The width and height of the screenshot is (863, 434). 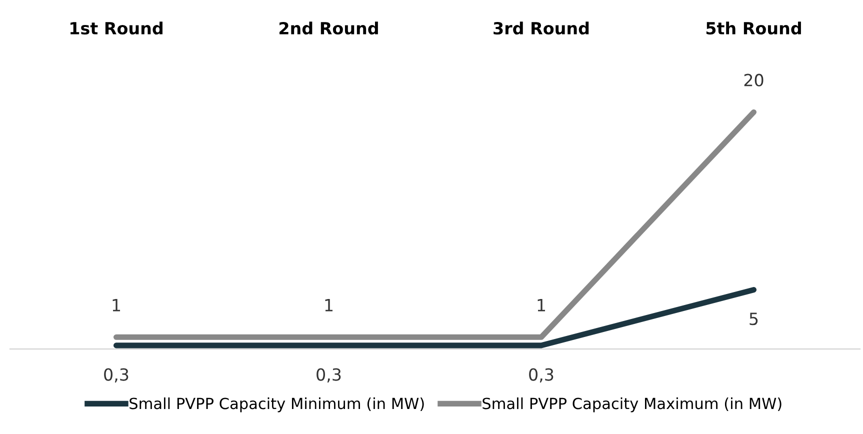 What do you see at coordinates (329, 28) in the screenshot?
I see `x-tick-label: 2nd Round` at bounding box center [329, 28].